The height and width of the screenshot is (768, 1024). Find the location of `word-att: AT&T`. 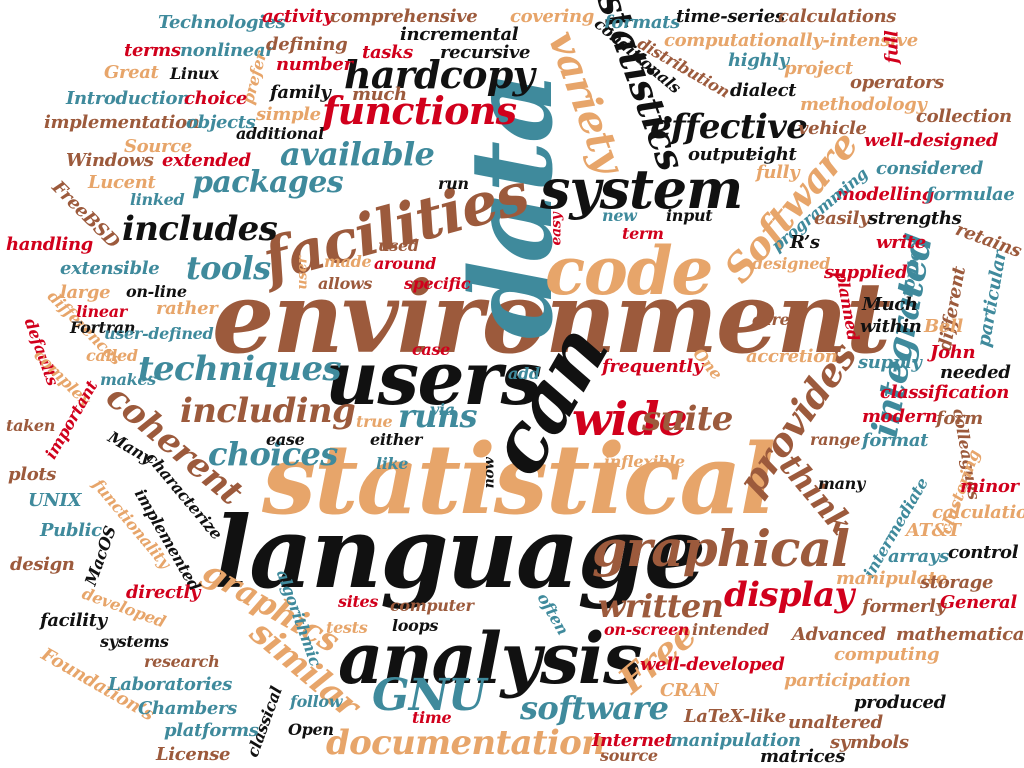

word-att: AT&T is located at coordinates (933, 530).